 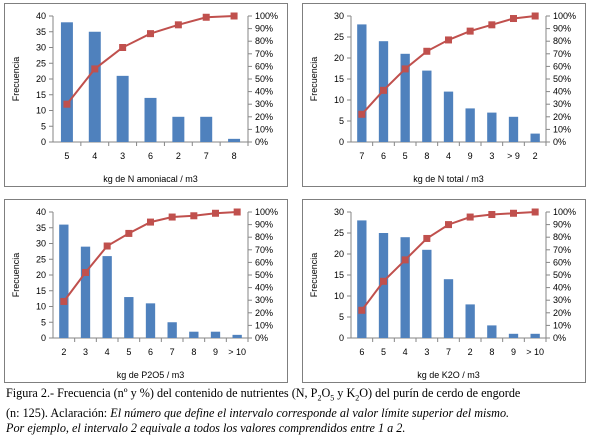 What do you see at coordinates (535, 352) in the screenshot?
I see `x-tick-label: > 10` at bounding box center [535, 352].